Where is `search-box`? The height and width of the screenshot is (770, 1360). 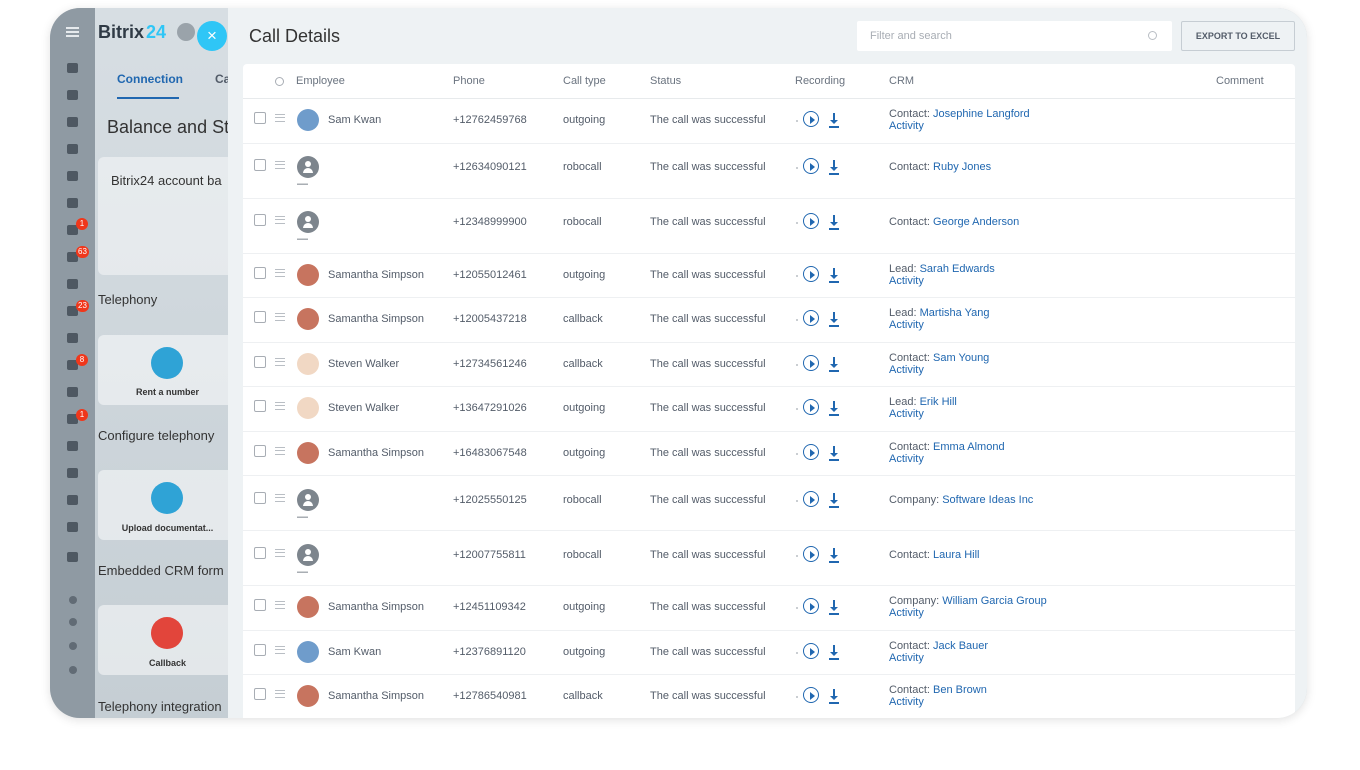
search-box is located at coordinates (1014, 36).